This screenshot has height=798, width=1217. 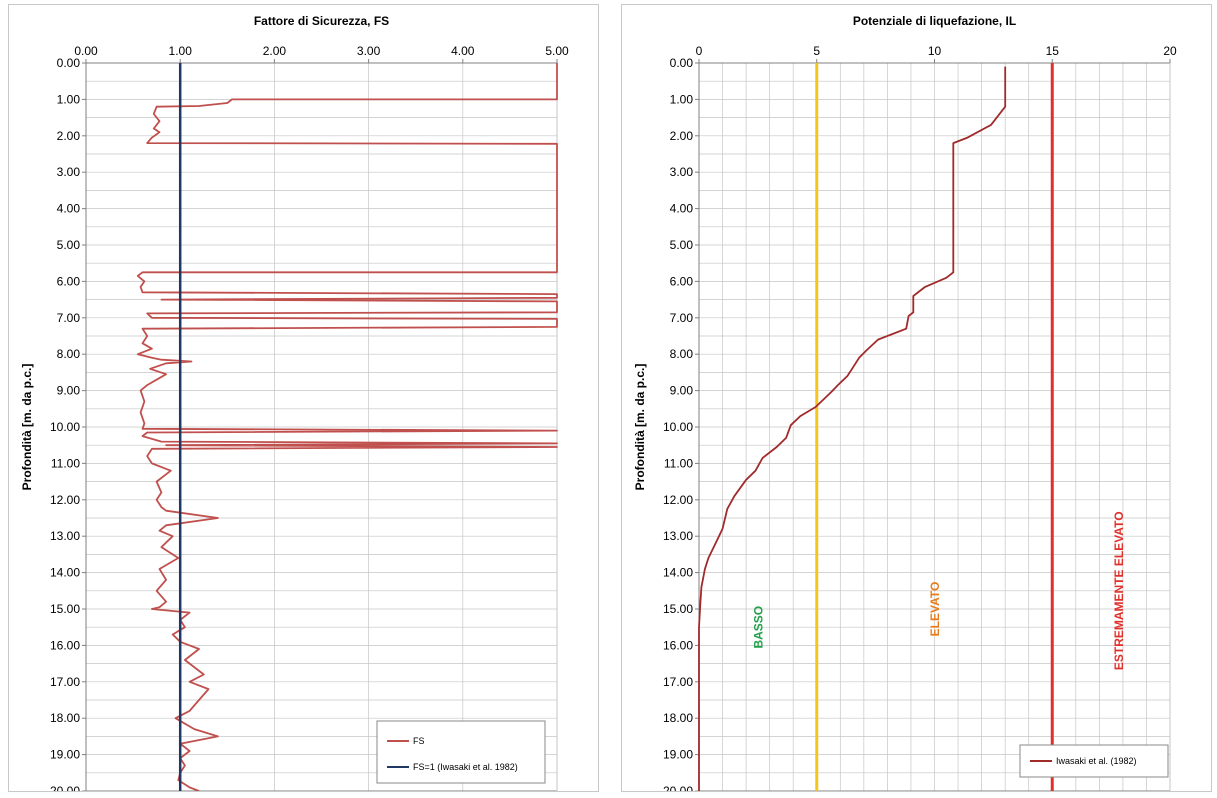 I want to click on x-tick-label: 0.00, so click(x=86, y=51).